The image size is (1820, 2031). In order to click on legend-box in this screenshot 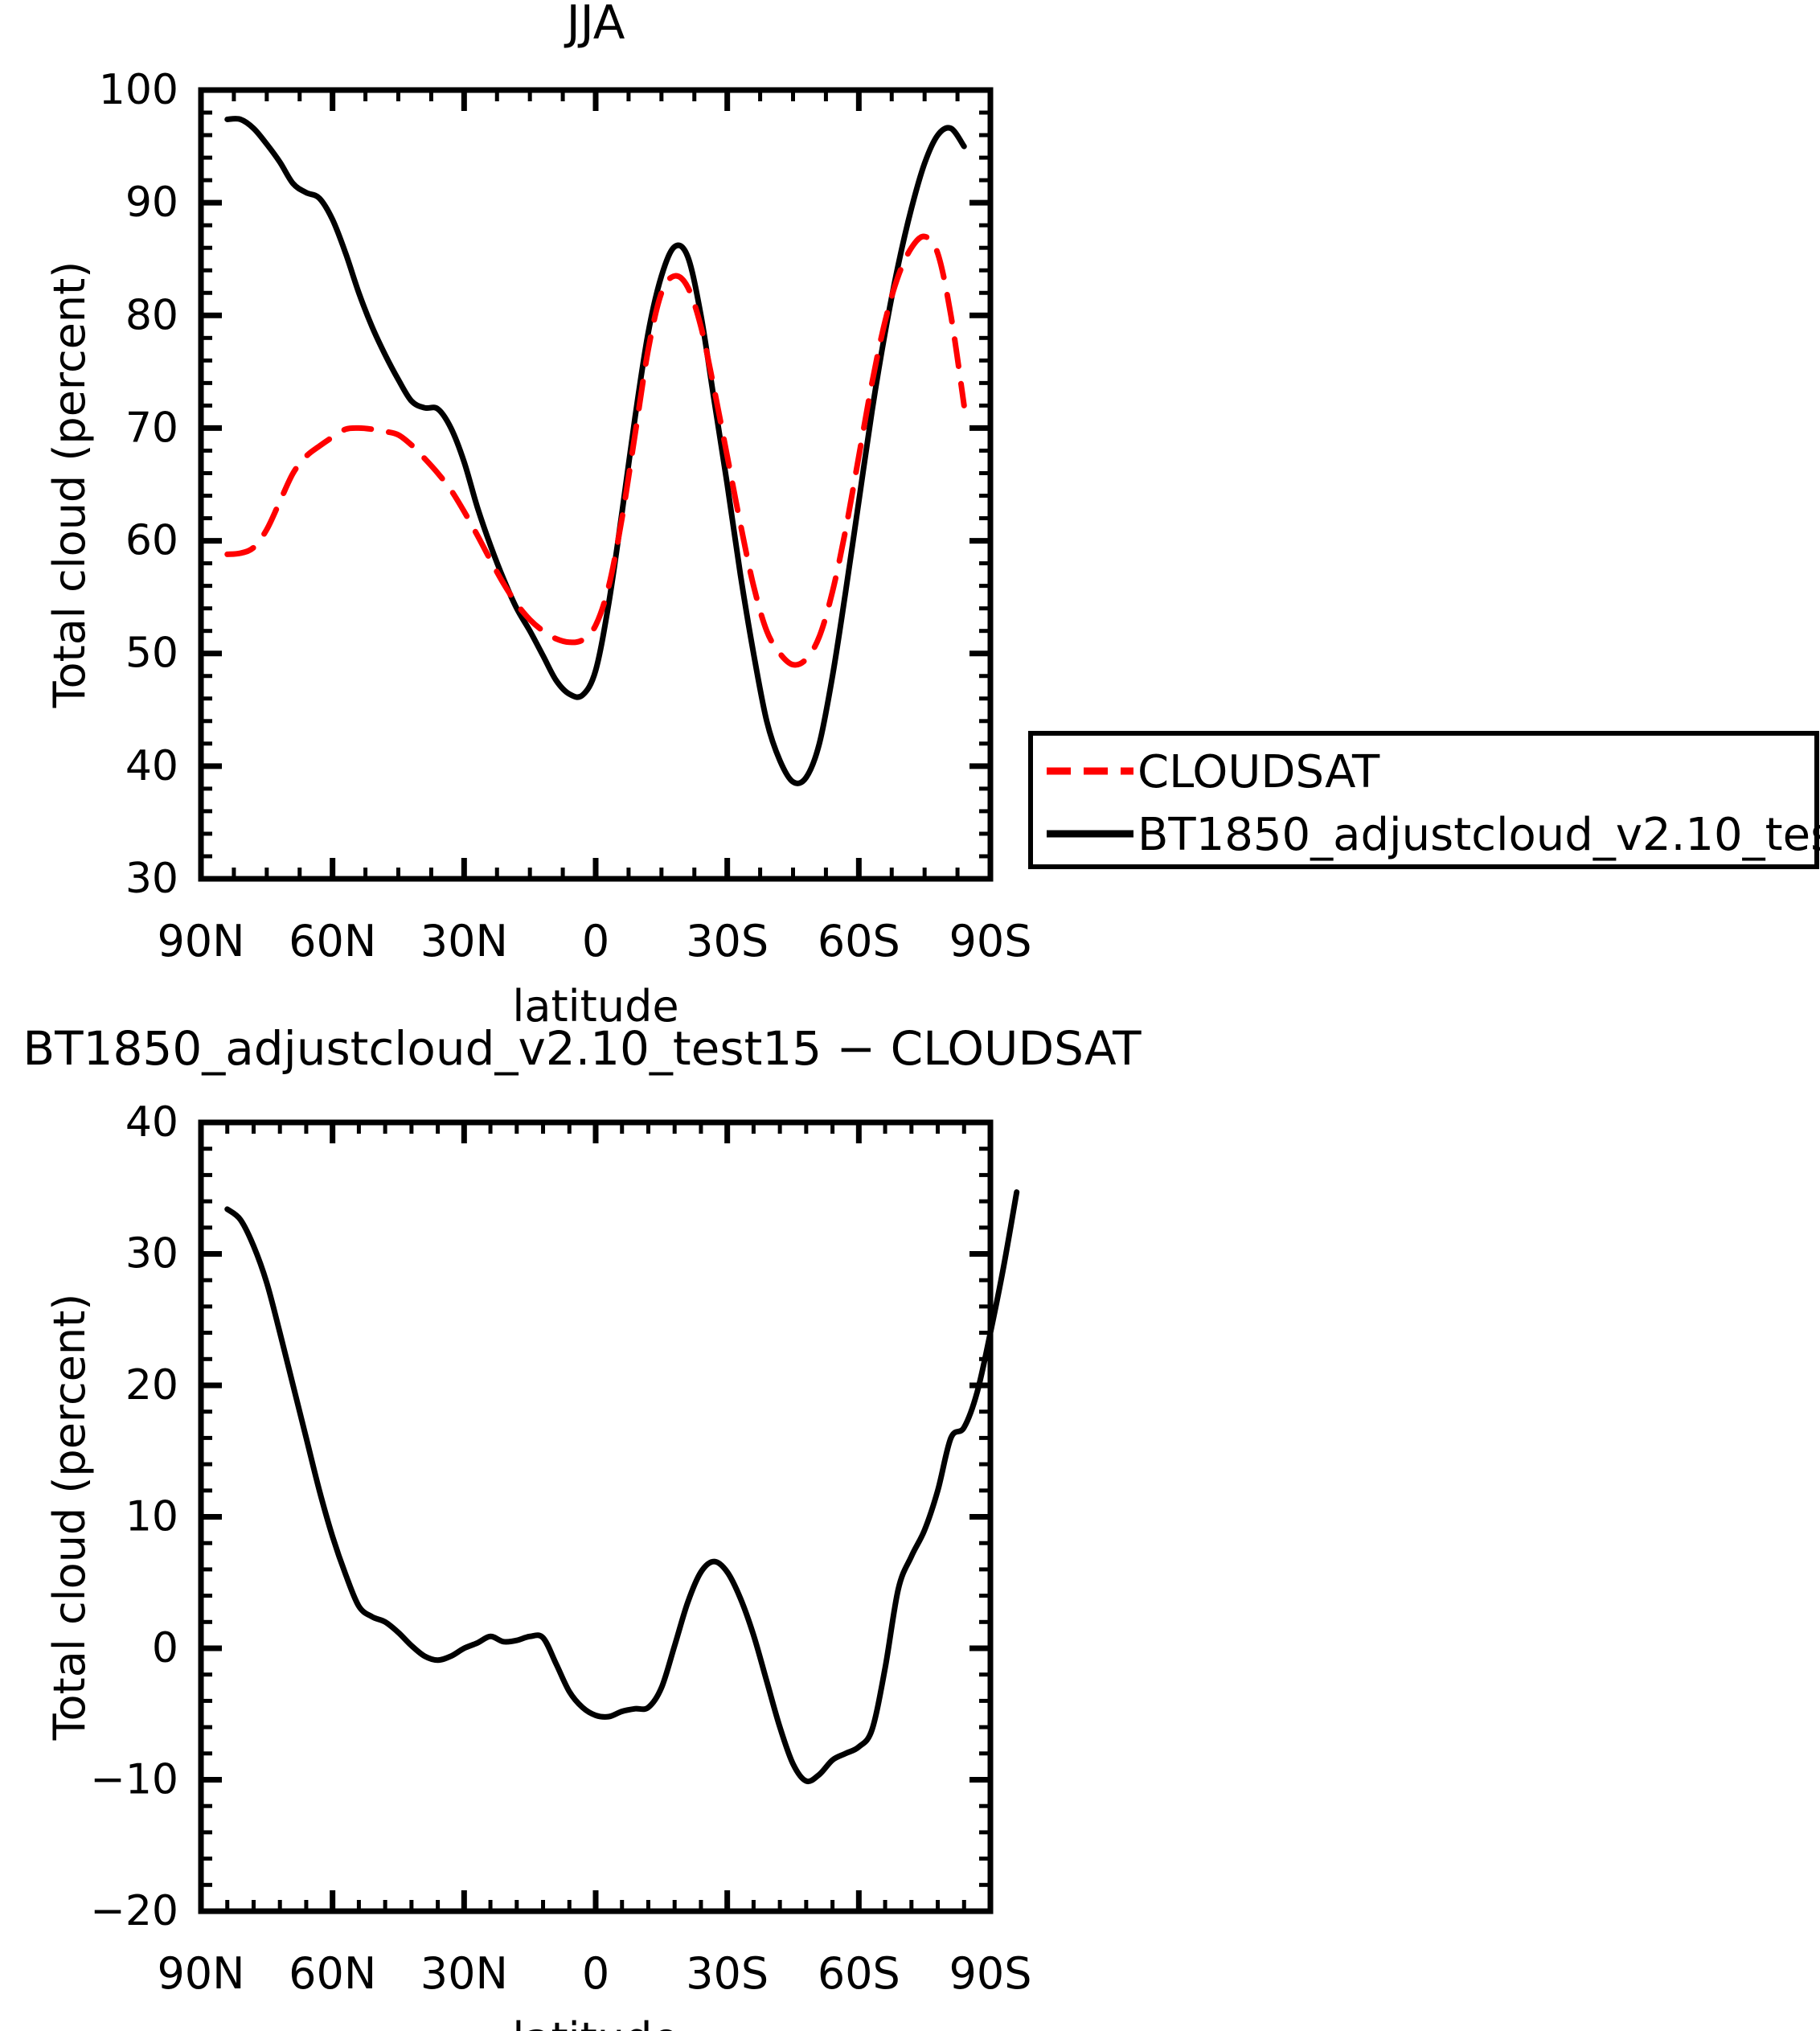, I will do `click(1424, 800)`.